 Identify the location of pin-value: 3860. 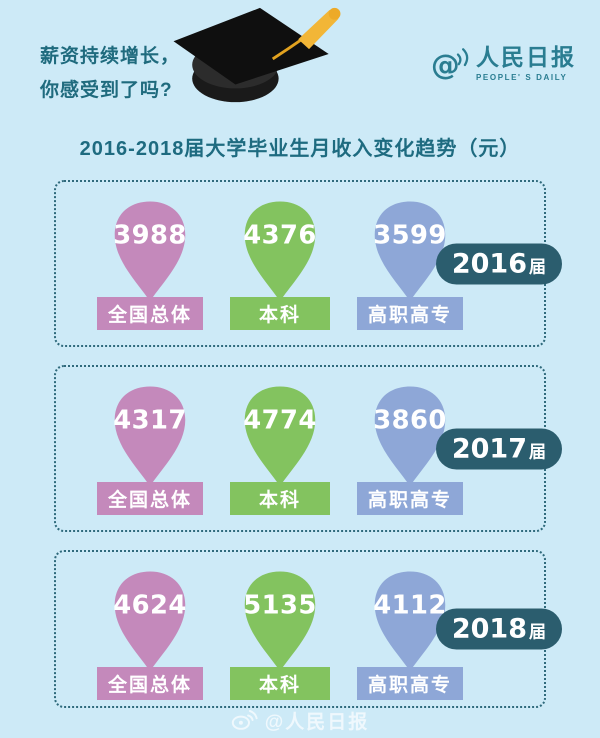
(410, 421).